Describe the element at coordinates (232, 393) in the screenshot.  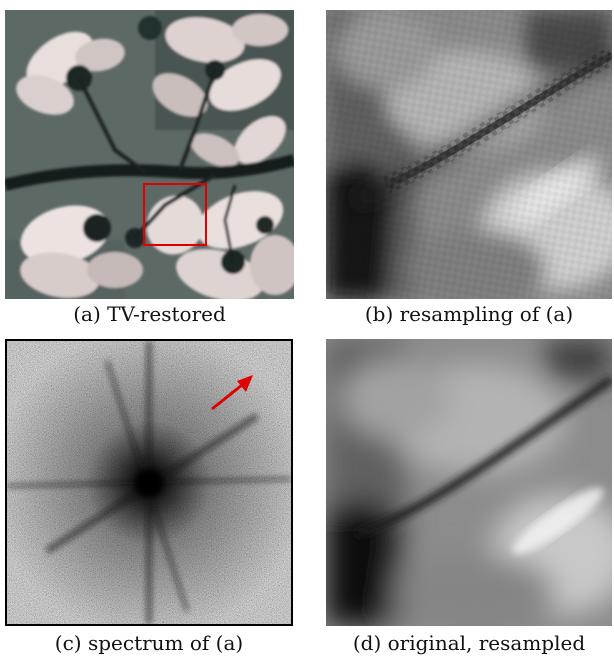
I see `red-arrow-icon` at that location.